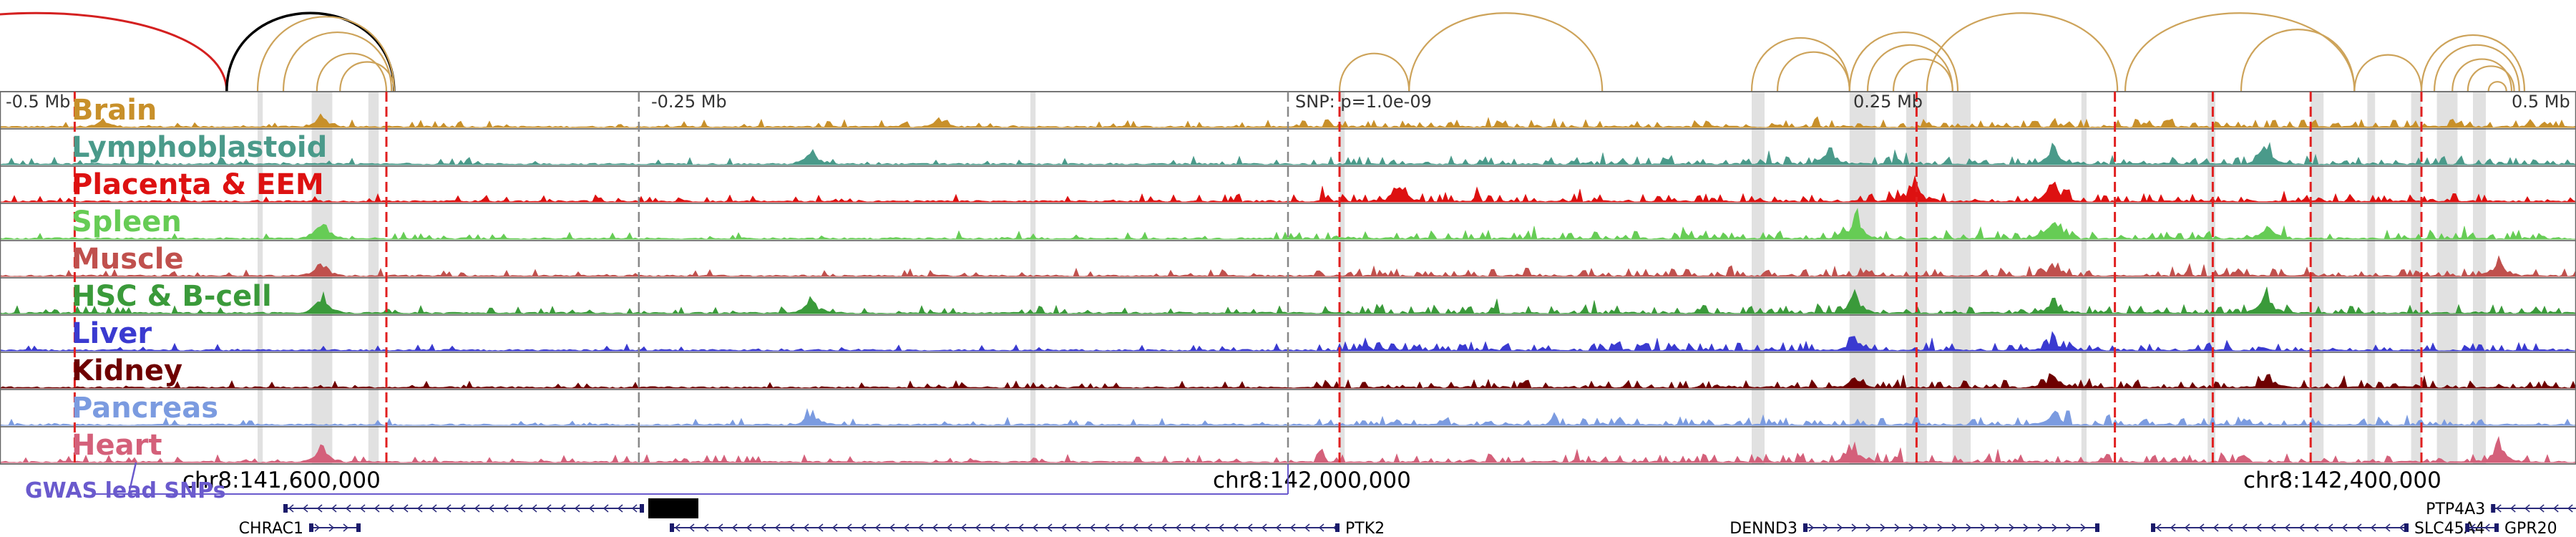 The image size is (2576, 537). What do you see at coordinates (2097, 527) in the screenshot?
I see `gene-dennd3-exon` at bounding box center [2097, 527].